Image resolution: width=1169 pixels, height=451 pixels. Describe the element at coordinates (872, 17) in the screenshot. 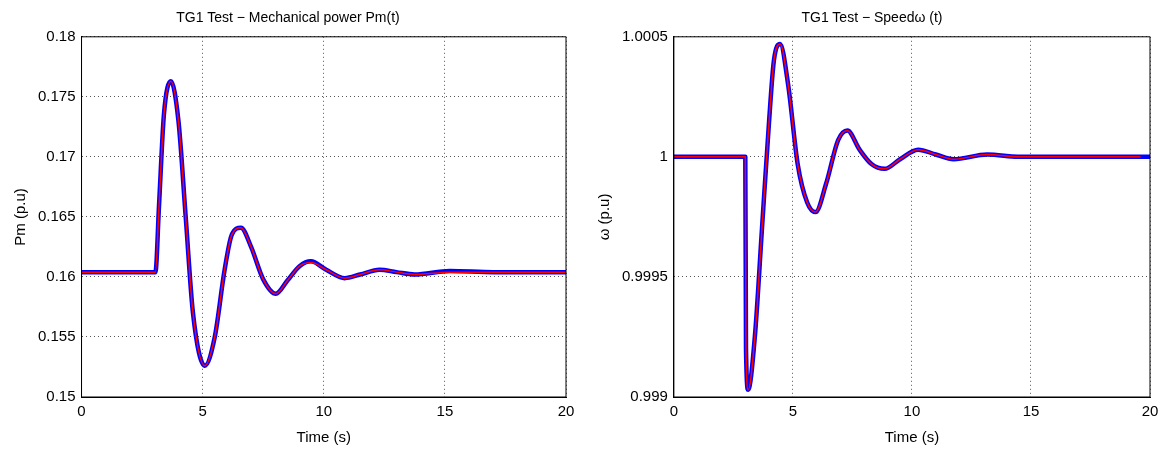

I see `chart-title: TG1 Test − Speedω (t)` at that location.